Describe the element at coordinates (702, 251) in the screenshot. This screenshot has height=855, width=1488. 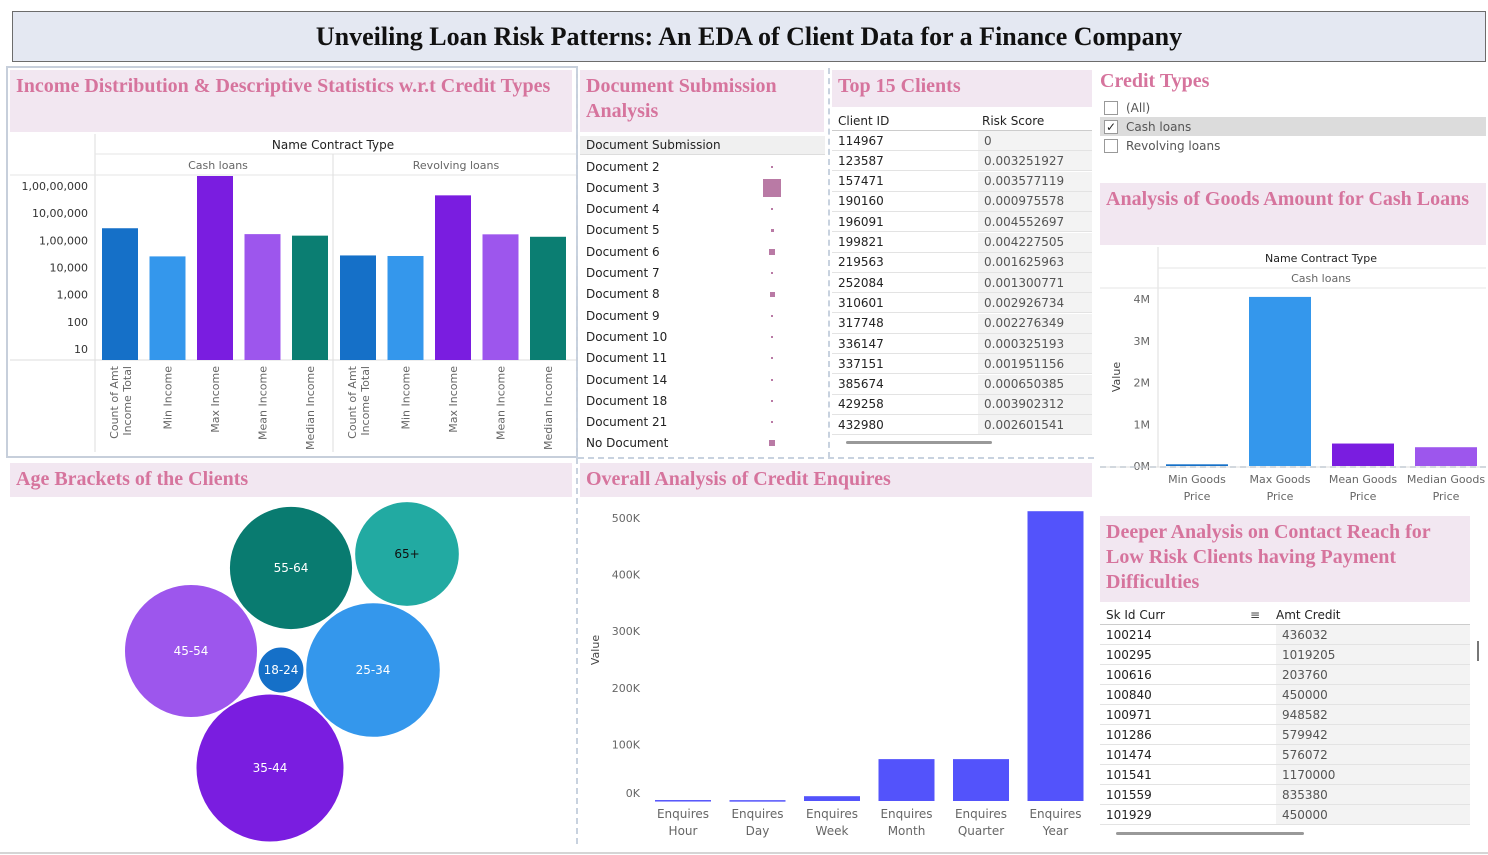
I see `list-item: Document 6` at that location.